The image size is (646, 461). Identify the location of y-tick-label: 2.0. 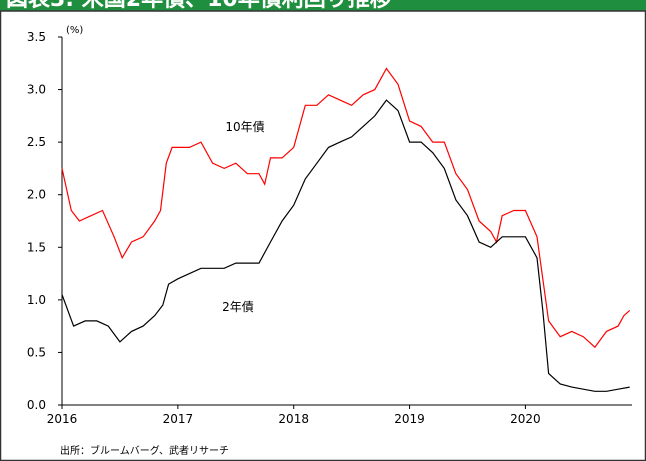
(36, 195).